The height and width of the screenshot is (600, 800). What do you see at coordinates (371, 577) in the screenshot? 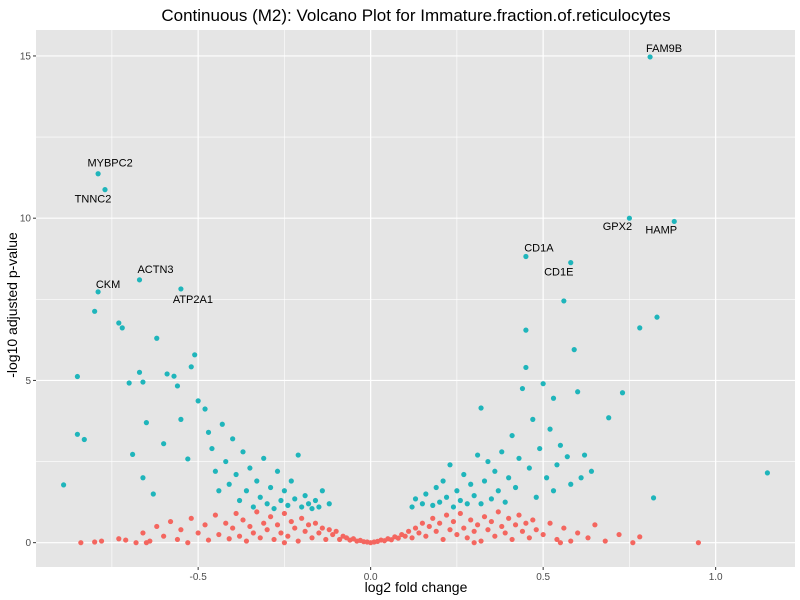
I see `x-tick-label: 0.0` at bounding box center [371, 577].